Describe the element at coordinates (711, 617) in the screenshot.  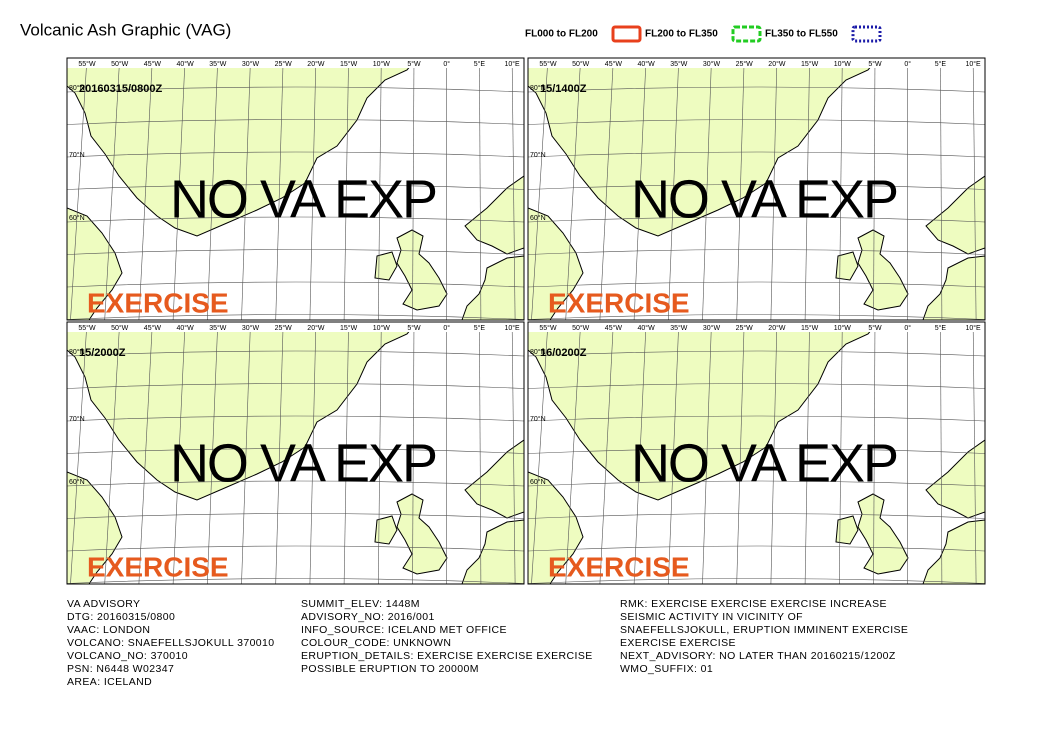
I see `advisory-line: SEISMIC ACTIVITY IN VICINITY OF` at that location.